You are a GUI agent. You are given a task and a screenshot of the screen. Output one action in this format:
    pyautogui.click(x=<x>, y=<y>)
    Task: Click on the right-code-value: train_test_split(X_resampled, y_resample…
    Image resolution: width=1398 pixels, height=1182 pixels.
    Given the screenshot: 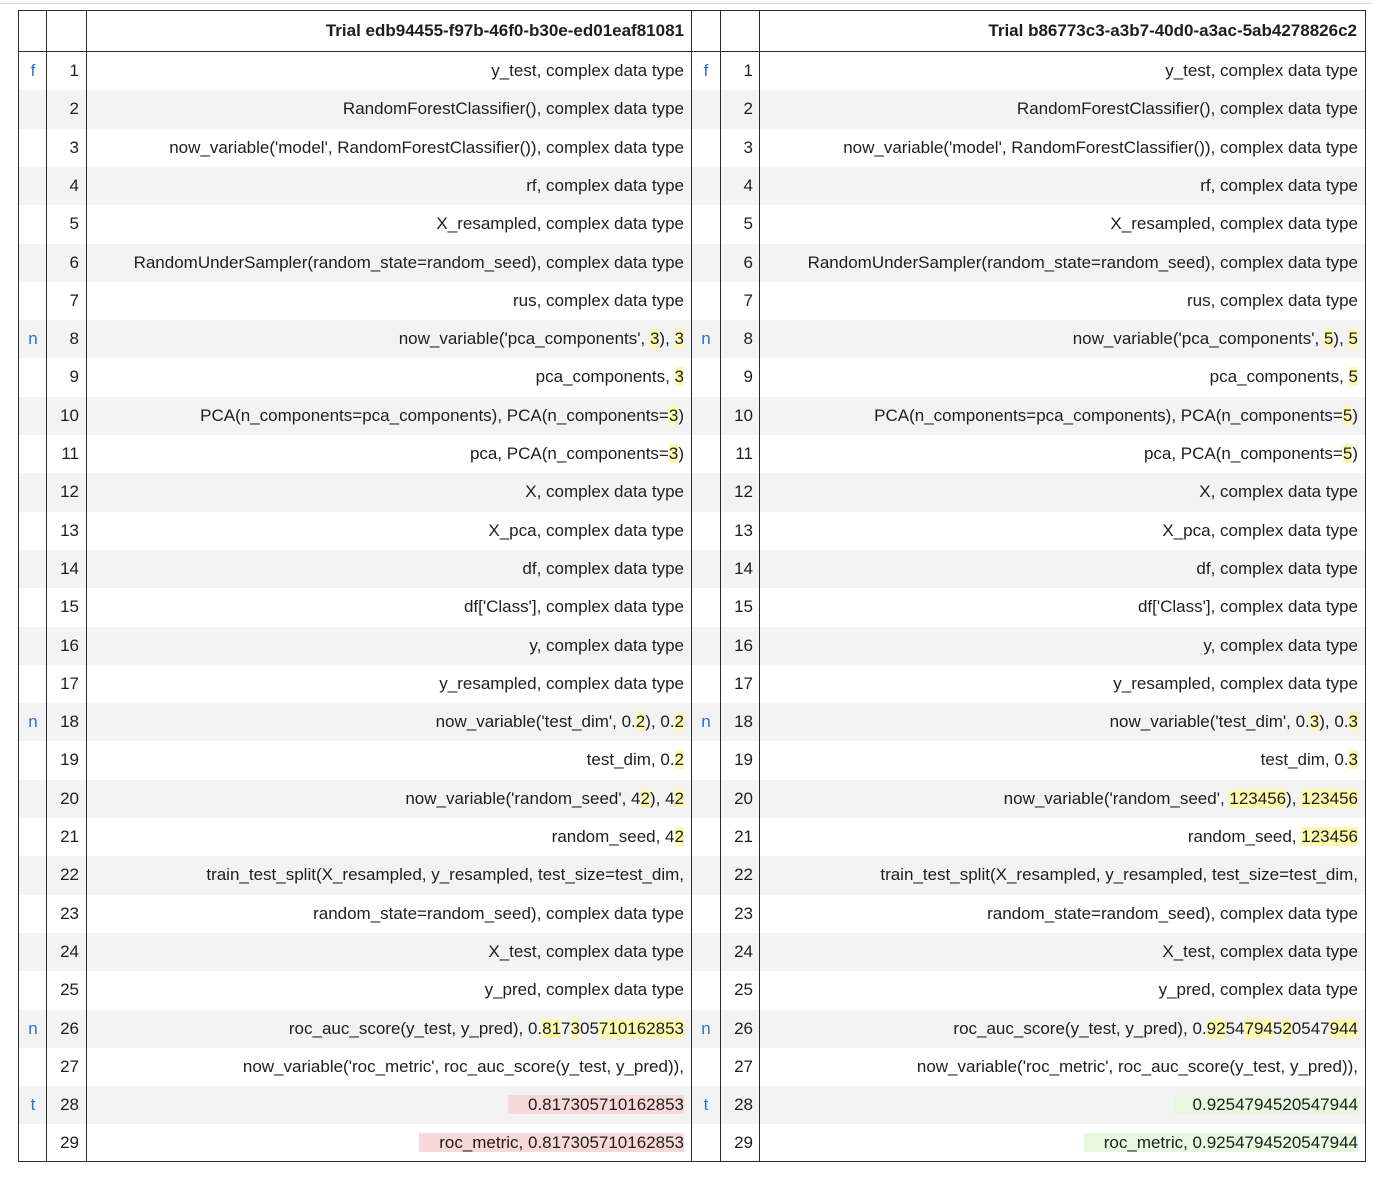 What is the action you would take?
    pyautogui.click(x=1063, y=875)
    